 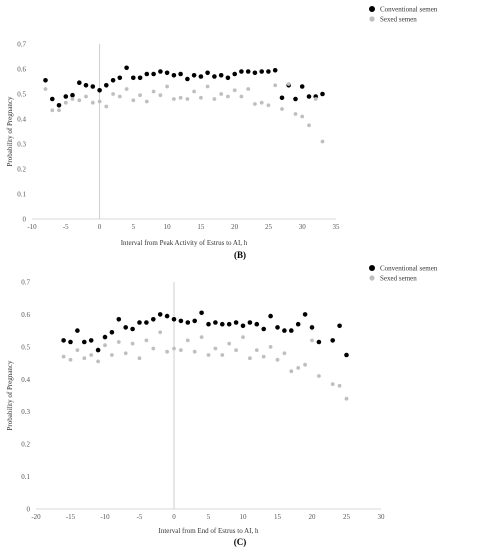 What do you see at coordinates (174, 517) in the screenshot?
I see `x-tick-label: 0` at bounding box center [174, 517].